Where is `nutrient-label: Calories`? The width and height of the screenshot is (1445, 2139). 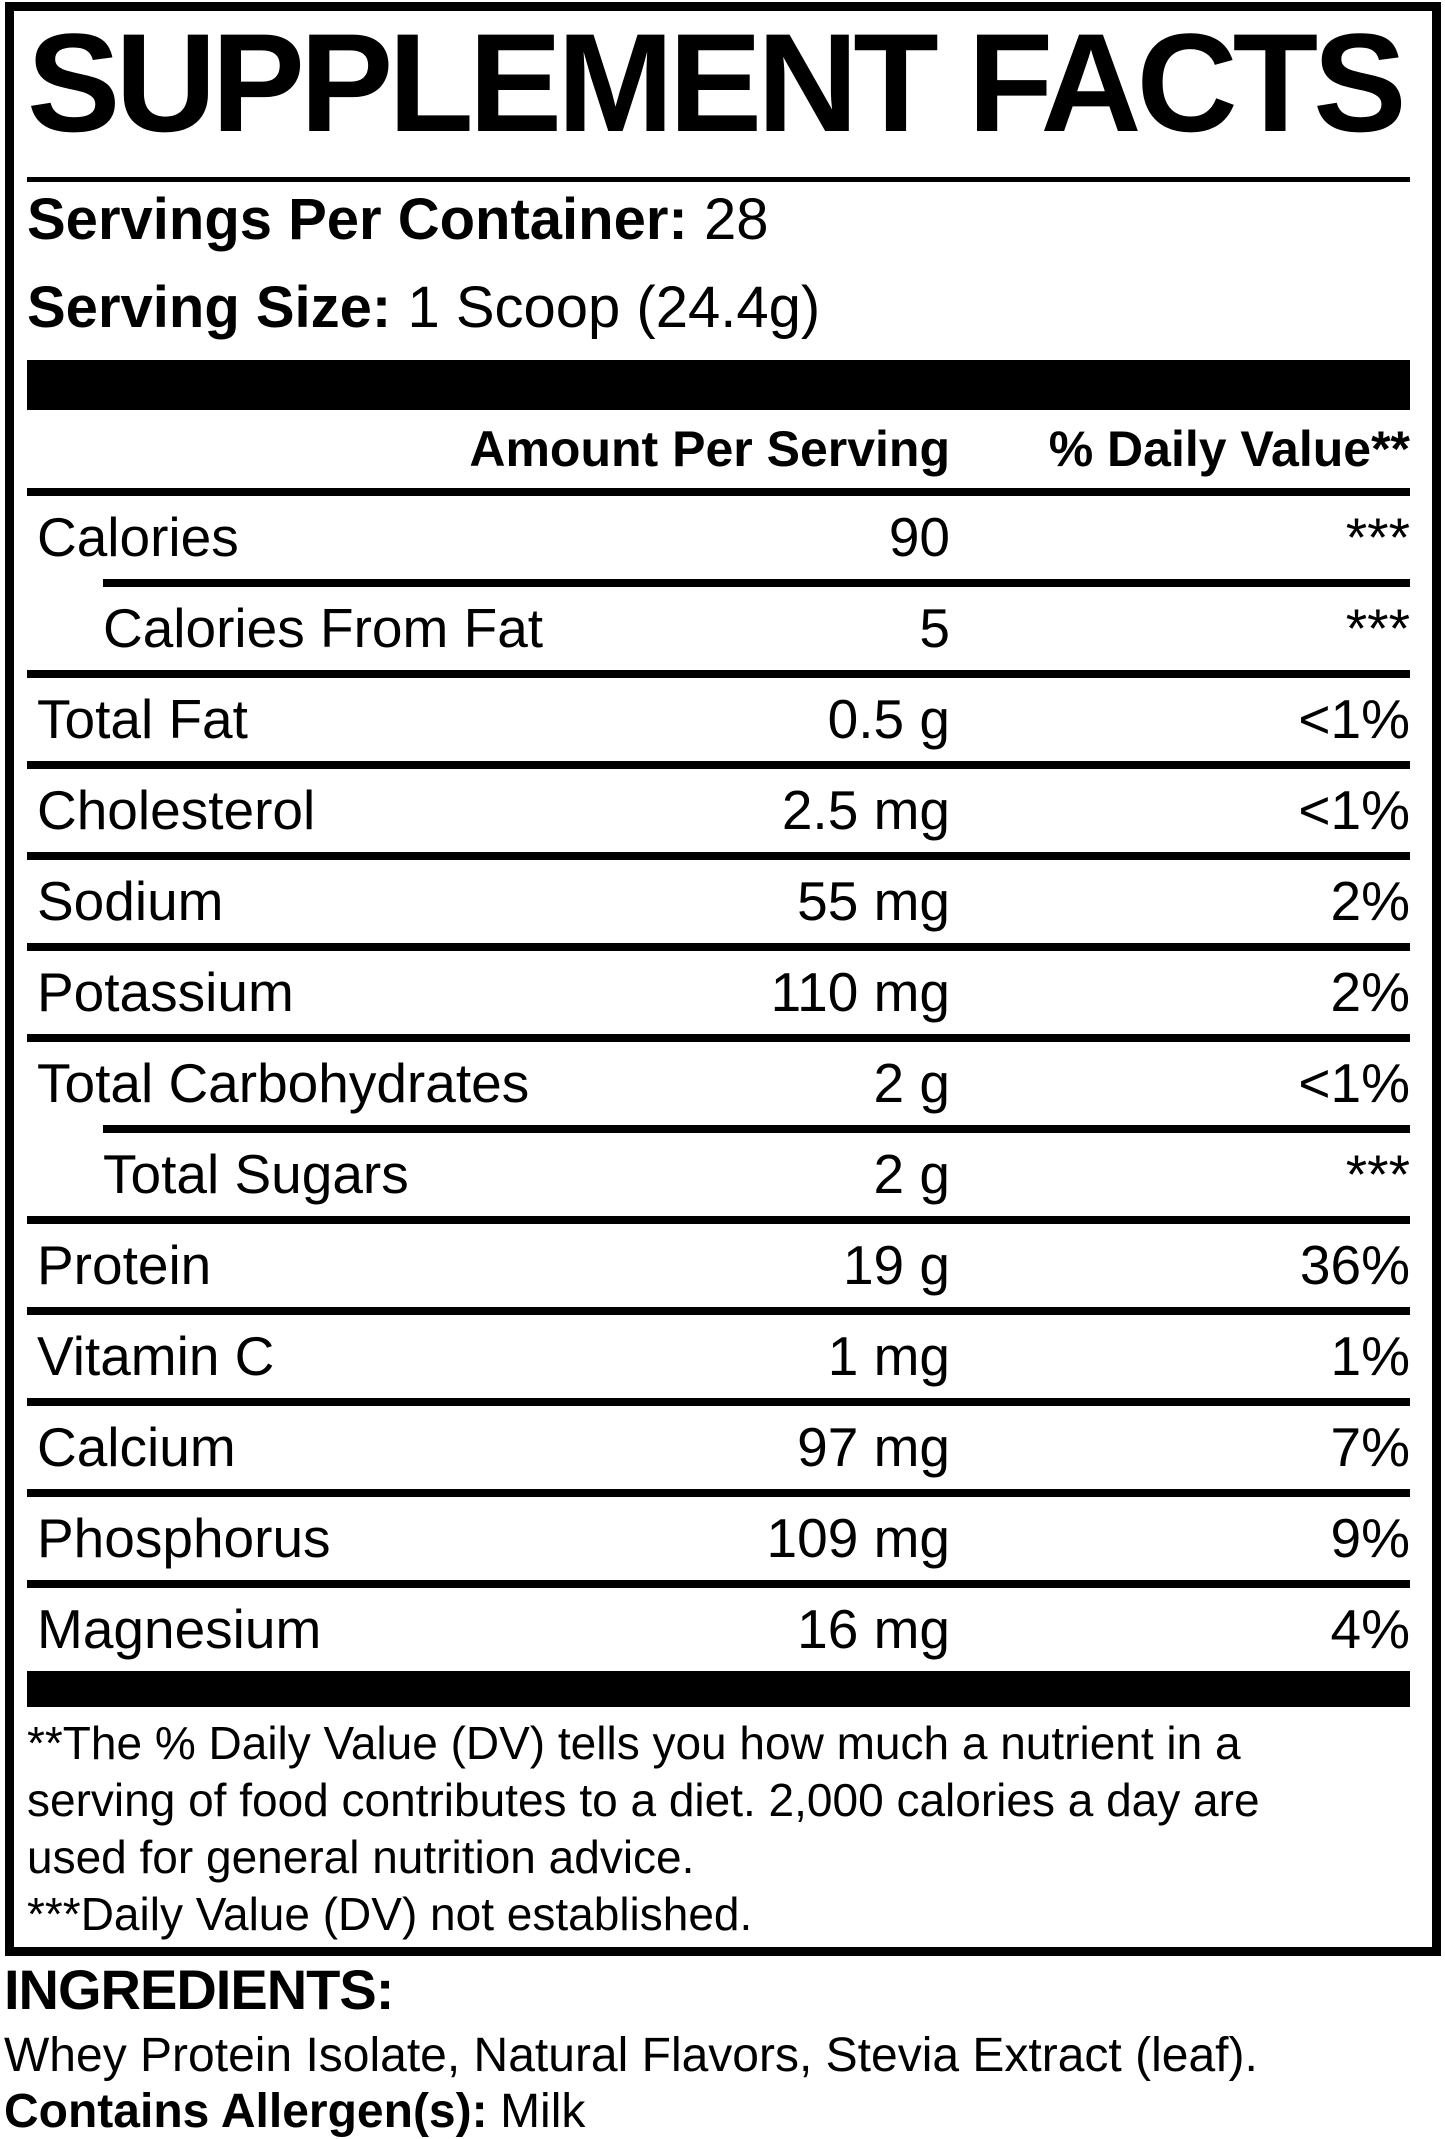 nutrient-label: Calories is located at coordinates (138, 537).